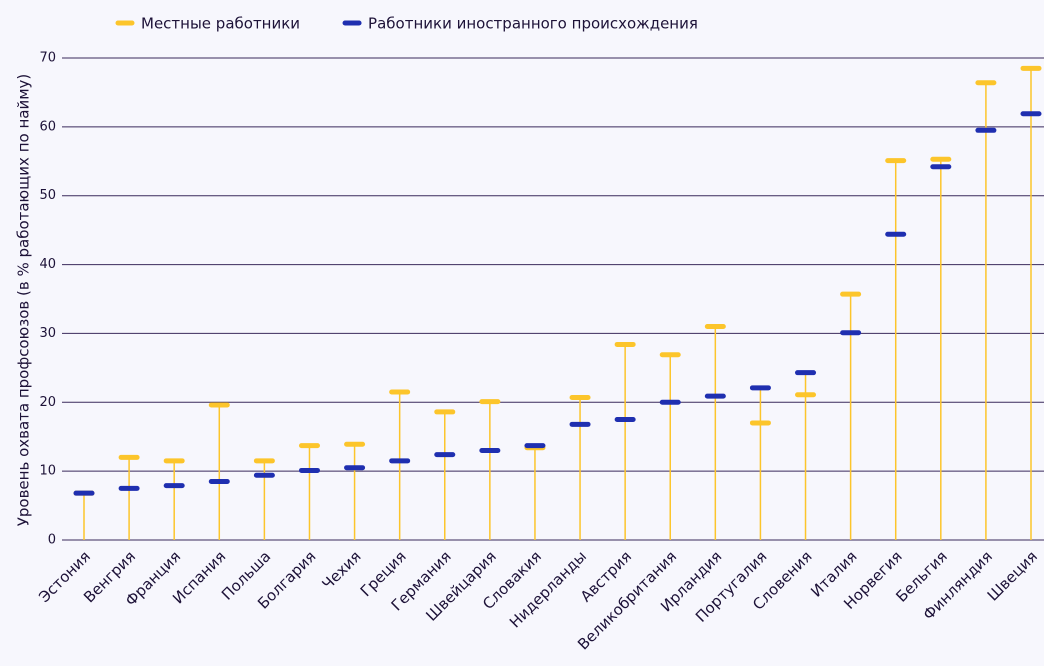 This screenshot has height=666, width=1044. I want to click on y-tick-label: 70, so click(47, 58).